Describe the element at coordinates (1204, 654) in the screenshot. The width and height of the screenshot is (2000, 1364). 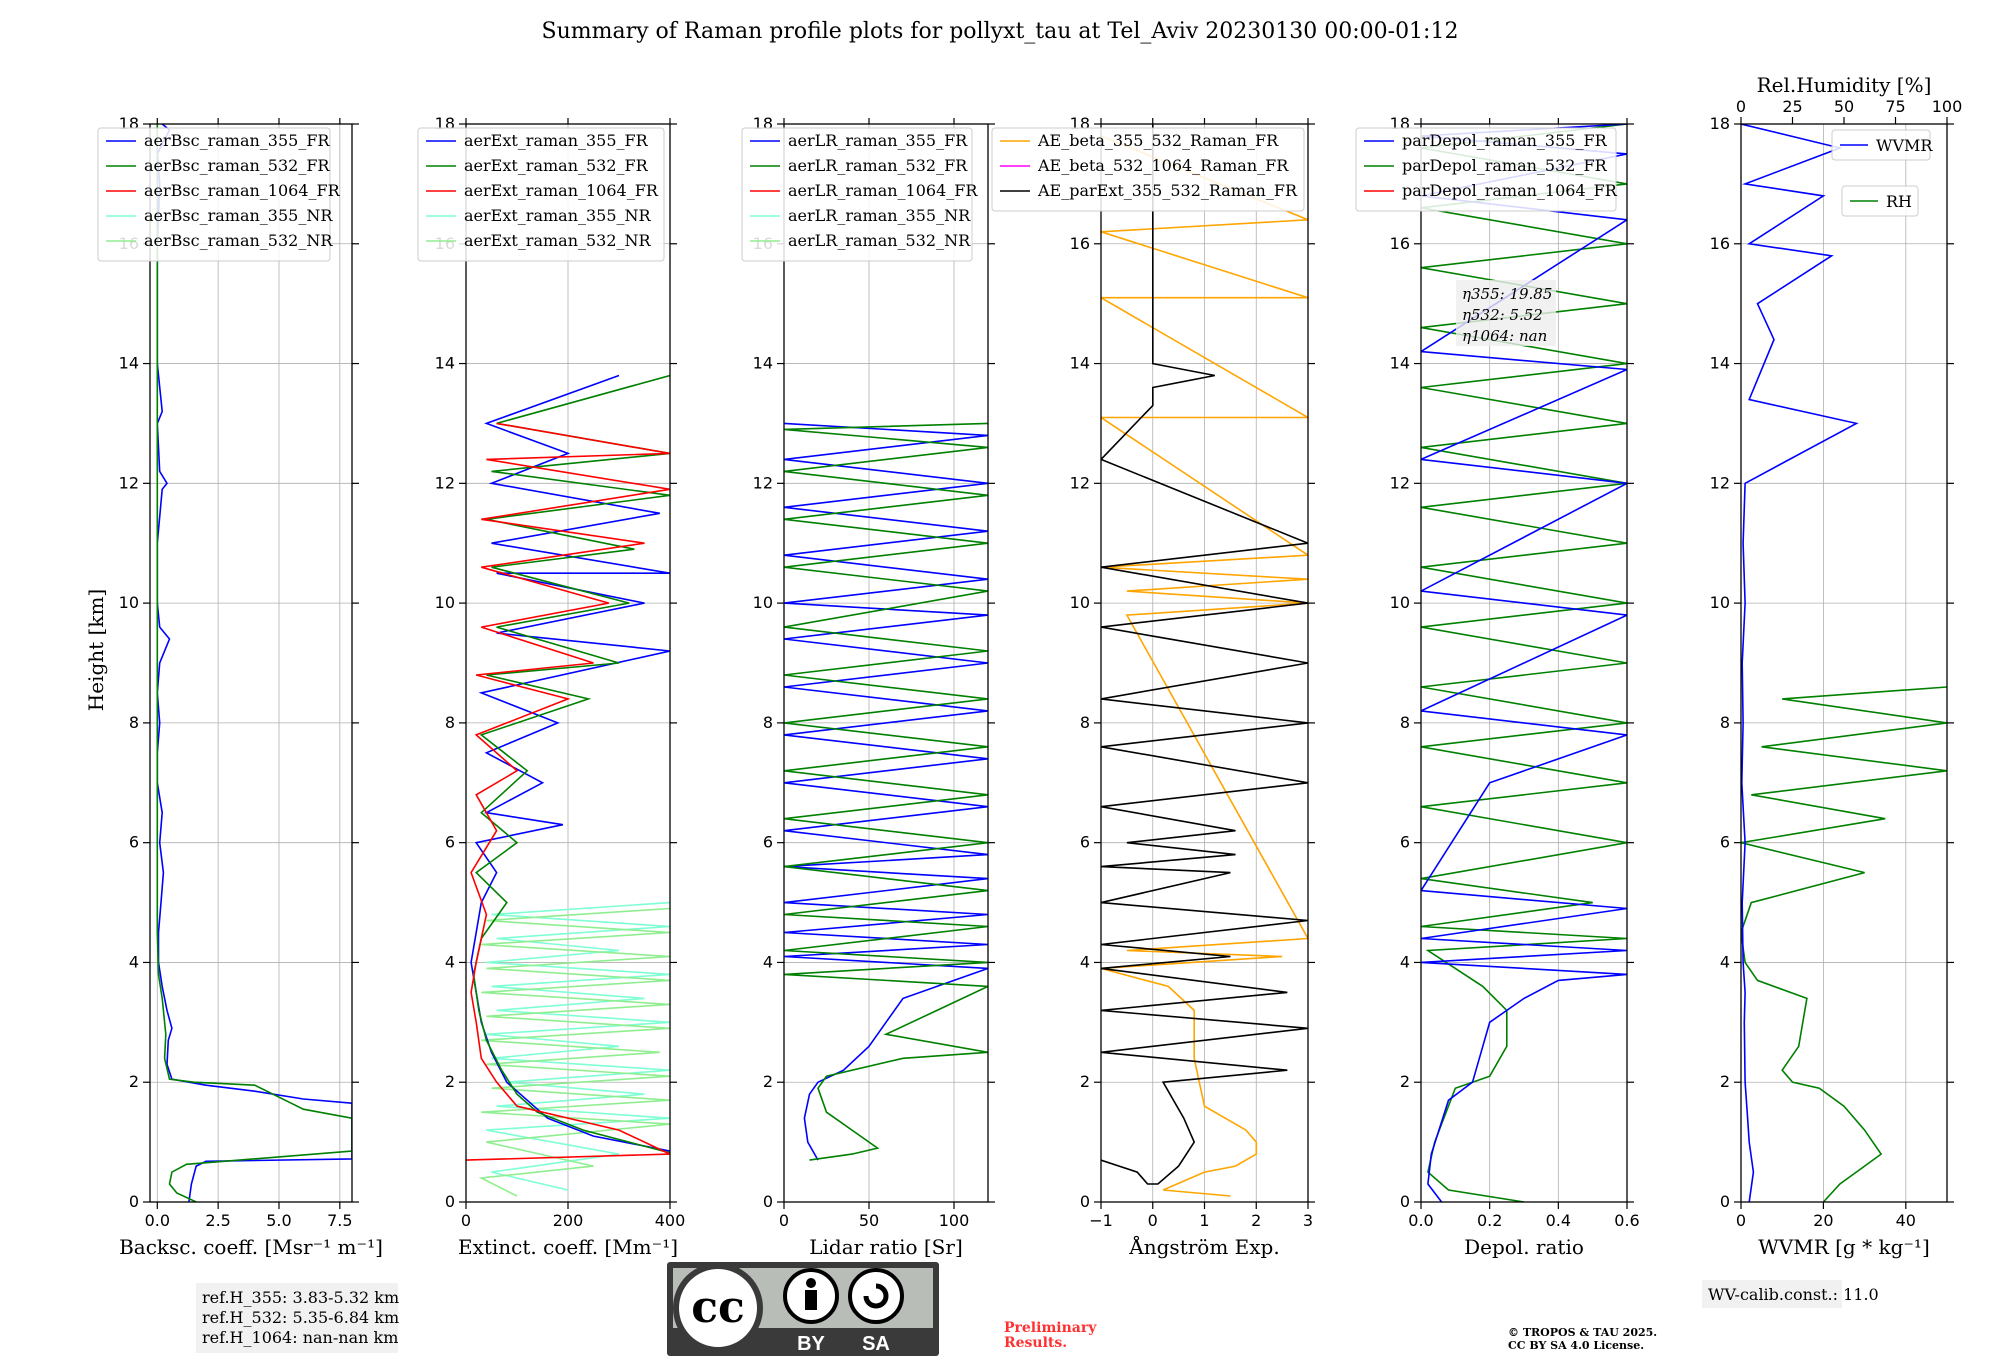
I see `series-line-AE_parExt_355_532_Raman_FR` at that location.